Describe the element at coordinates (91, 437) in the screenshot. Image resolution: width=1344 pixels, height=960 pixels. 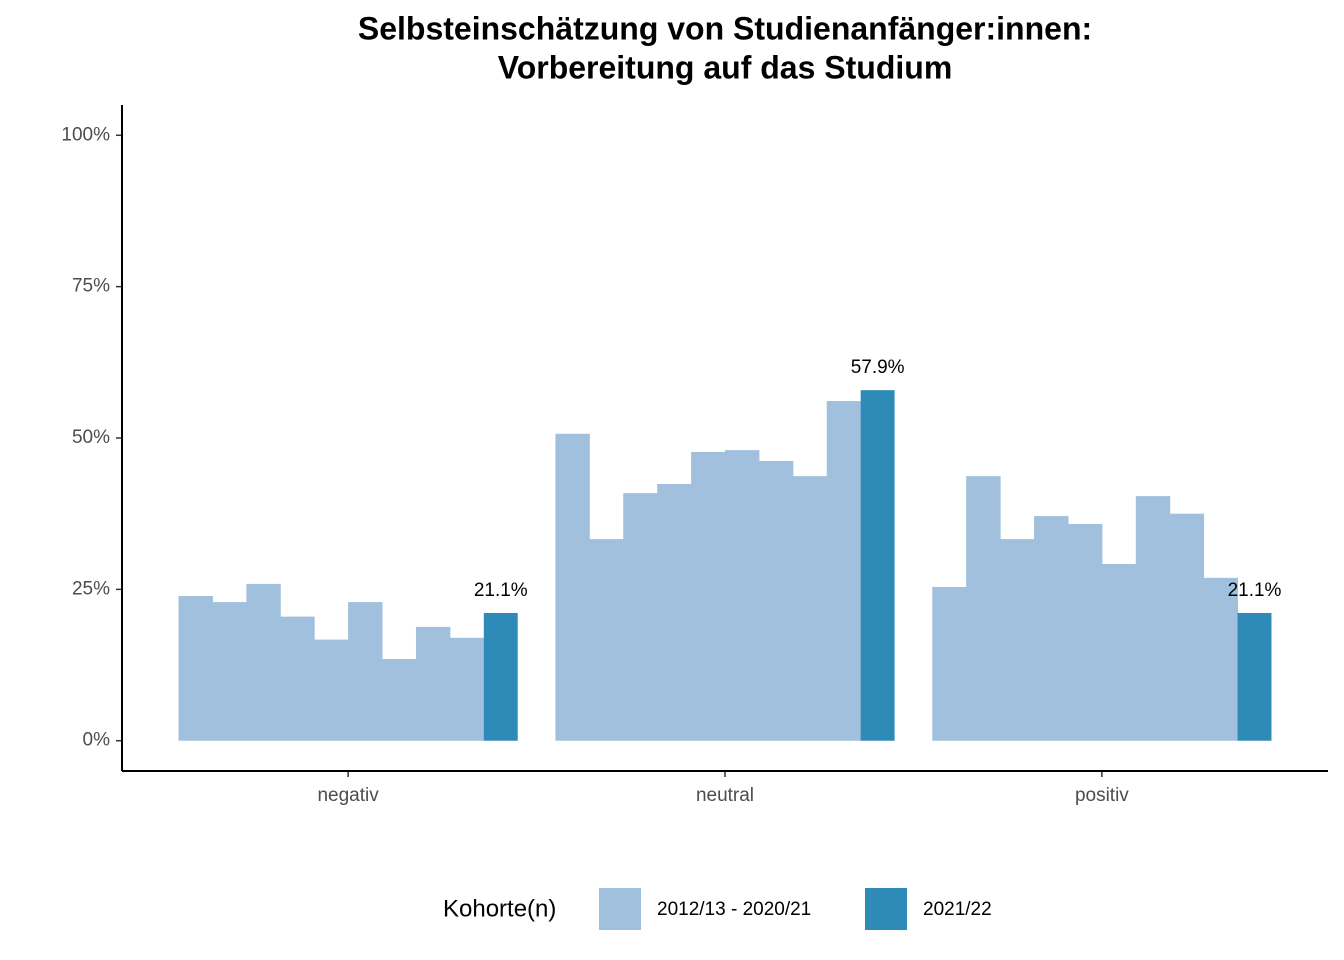
I see `y-tick-label: 50%` at that location.